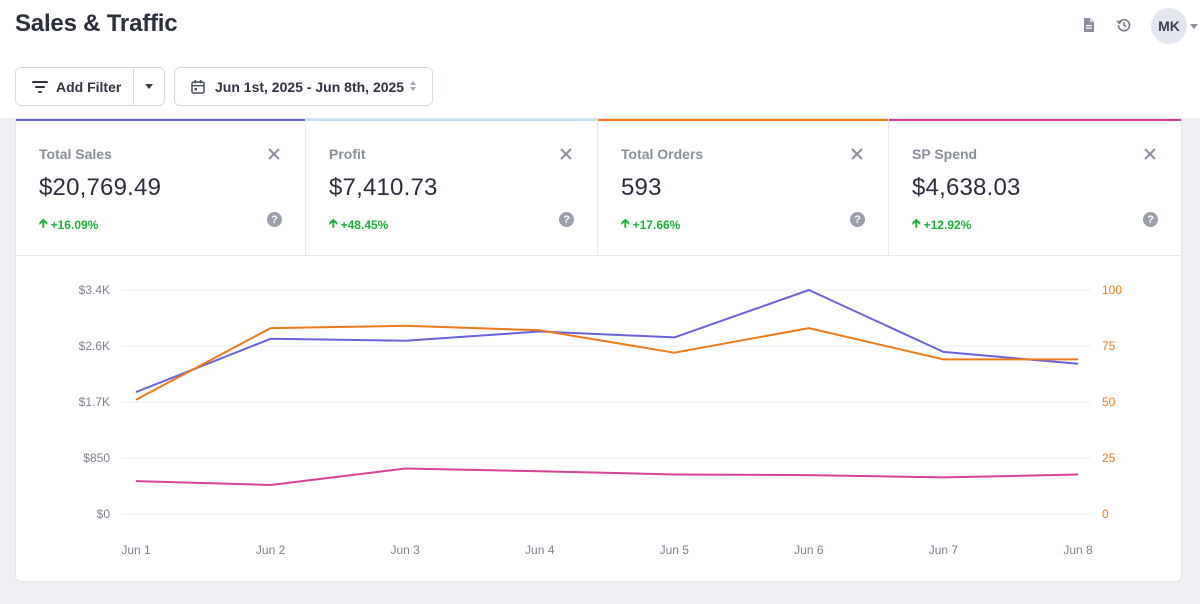 Image resolution: width=1200 pixels, height=604 pixels. Describe the element at coordinates (1109, 458) in the screenshot. I see `y-right-tick-label: 25` at that location.